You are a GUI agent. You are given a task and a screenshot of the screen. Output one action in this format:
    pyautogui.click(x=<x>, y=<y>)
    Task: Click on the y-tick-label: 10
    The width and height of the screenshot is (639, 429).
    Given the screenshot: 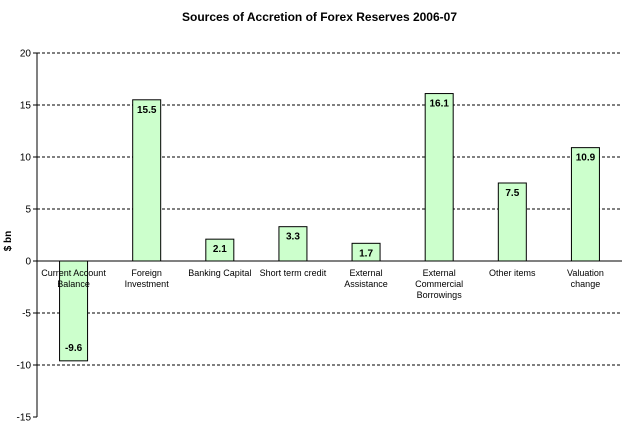 What is the action you would take?
    pyautogui.click(x=26, y=158)
    